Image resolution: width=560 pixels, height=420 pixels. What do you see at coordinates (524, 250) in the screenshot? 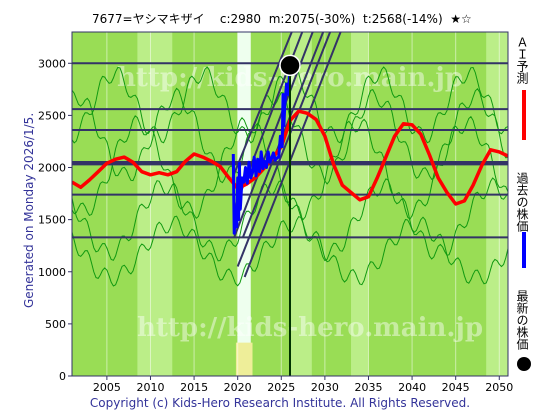
I see `legend-past-price-swatch` at bounding box center [524, 250].